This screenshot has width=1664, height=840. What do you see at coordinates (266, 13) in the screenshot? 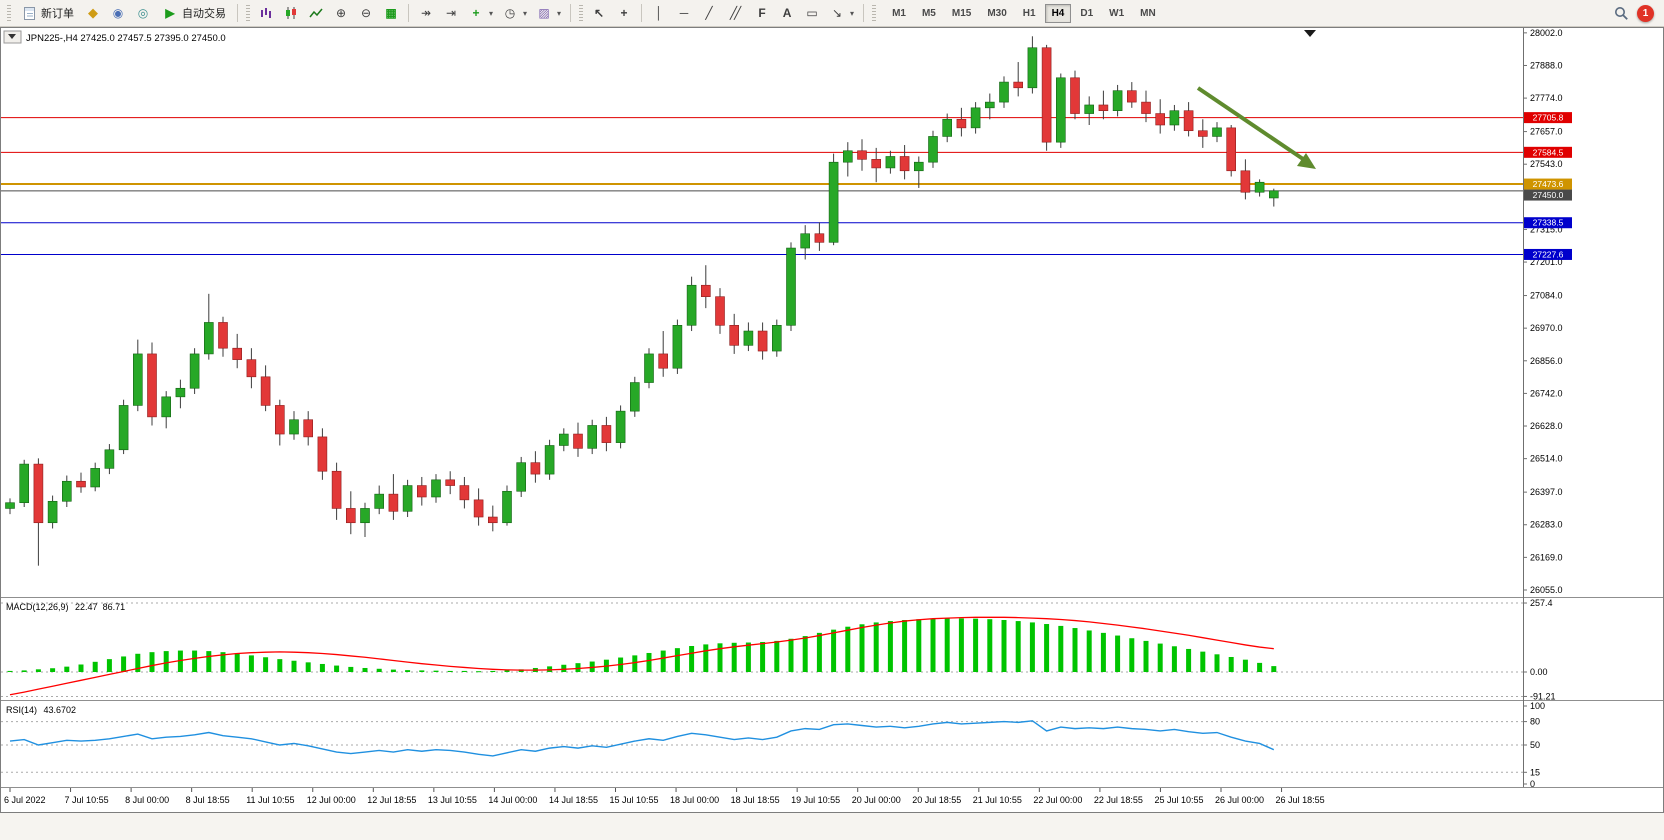
I see `bar-chart-button` at bounding box center [266, 13].